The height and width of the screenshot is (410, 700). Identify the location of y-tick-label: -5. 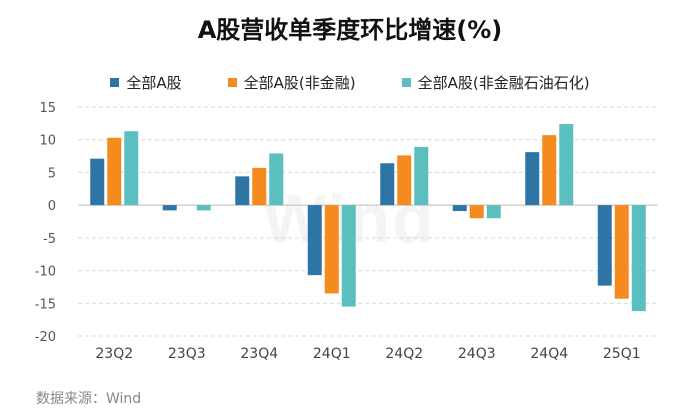
(49, 239).